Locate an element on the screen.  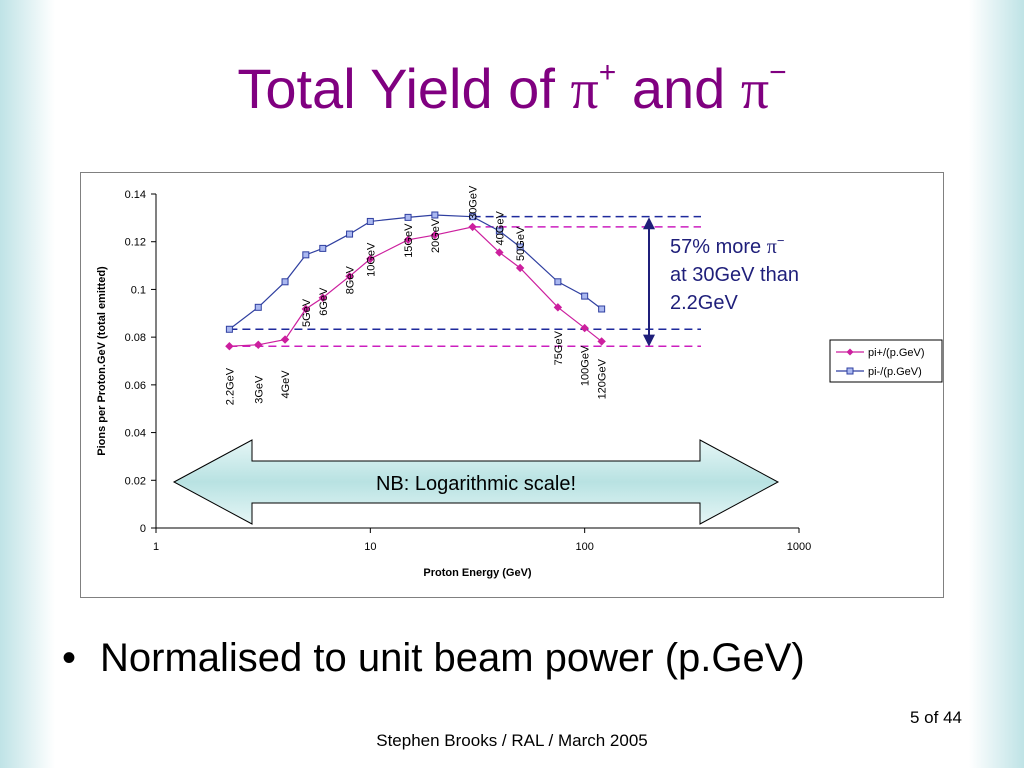
y-tick-label: 0.06 is located at coordinates (135, 386).